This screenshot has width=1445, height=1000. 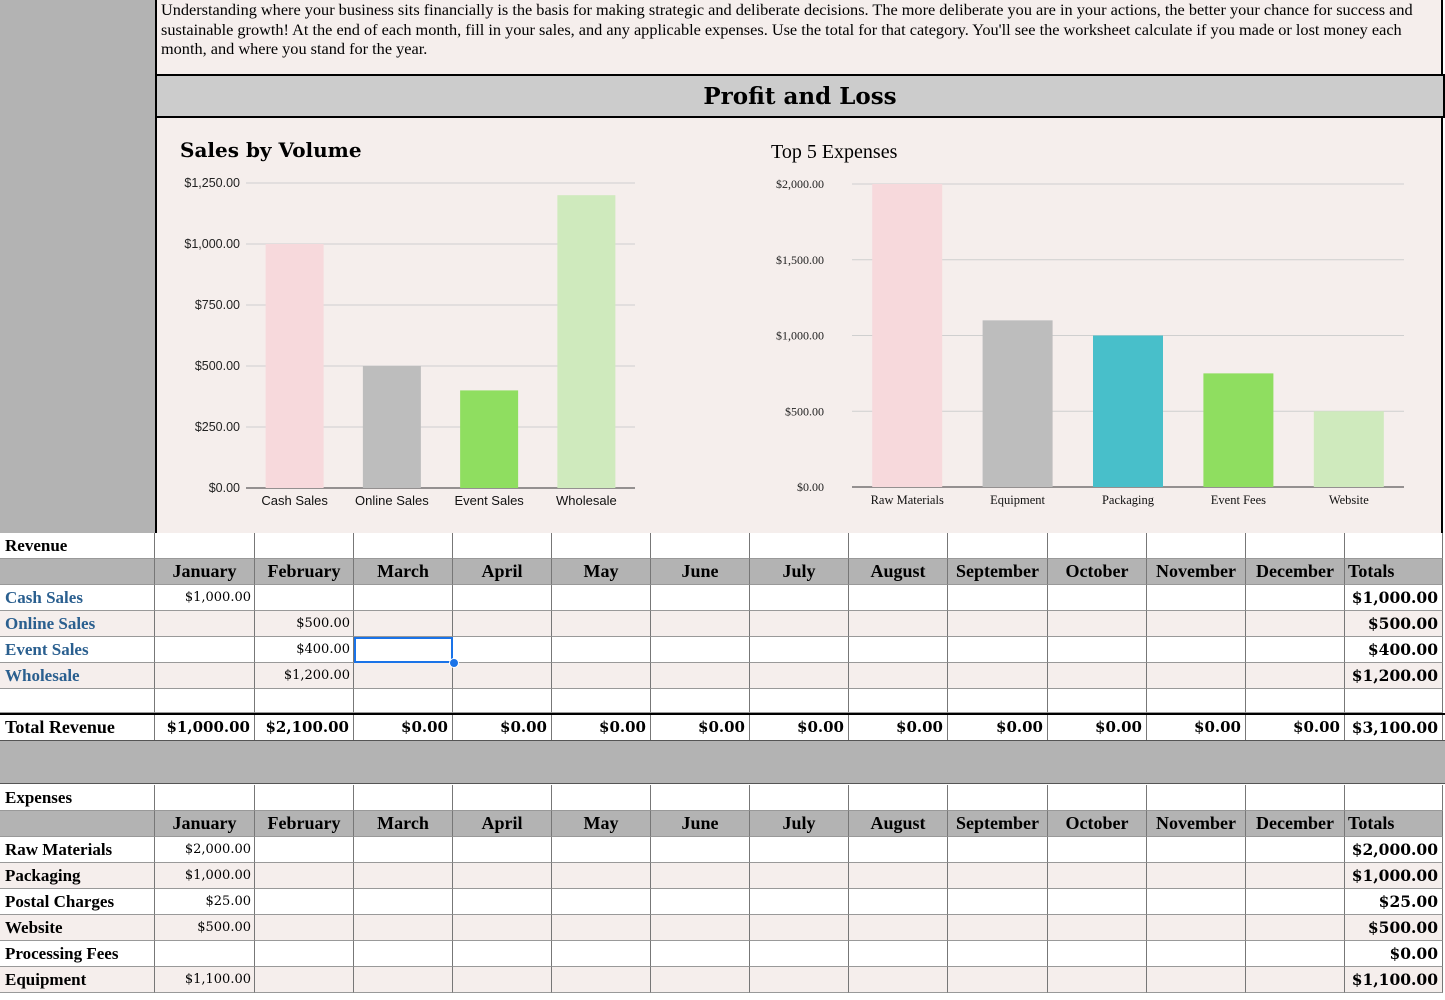 I want to click on row-label: Cash Sales, so click(x=77, y=598).